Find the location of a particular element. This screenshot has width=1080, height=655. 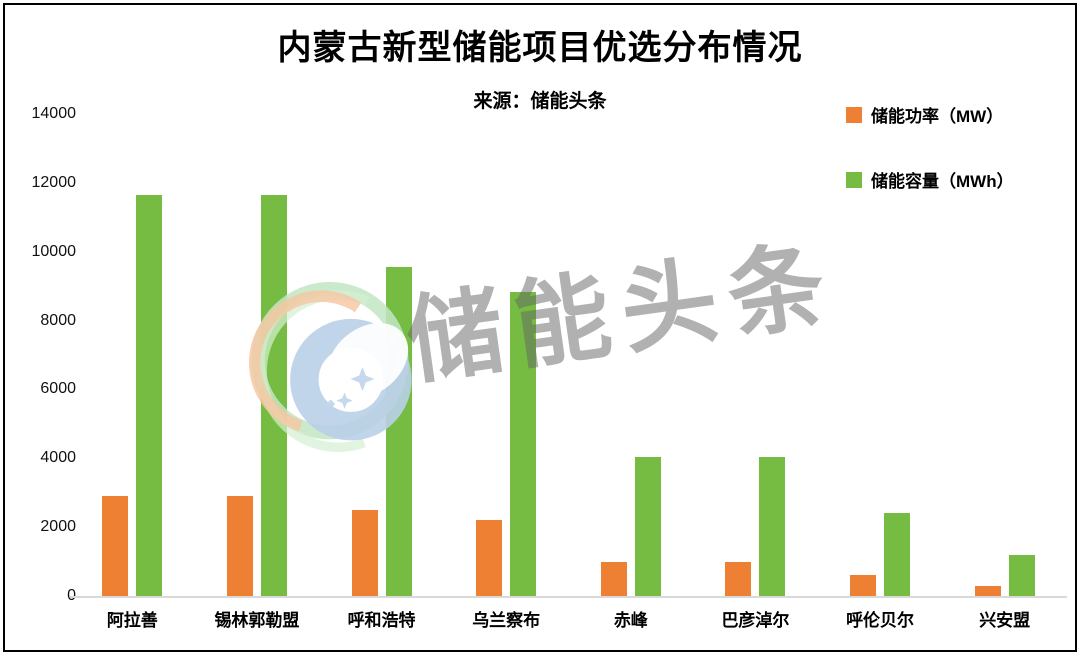

chart-title: 内蒙古新型储能项目优选分布情况 is located at coordinates (540, 48).